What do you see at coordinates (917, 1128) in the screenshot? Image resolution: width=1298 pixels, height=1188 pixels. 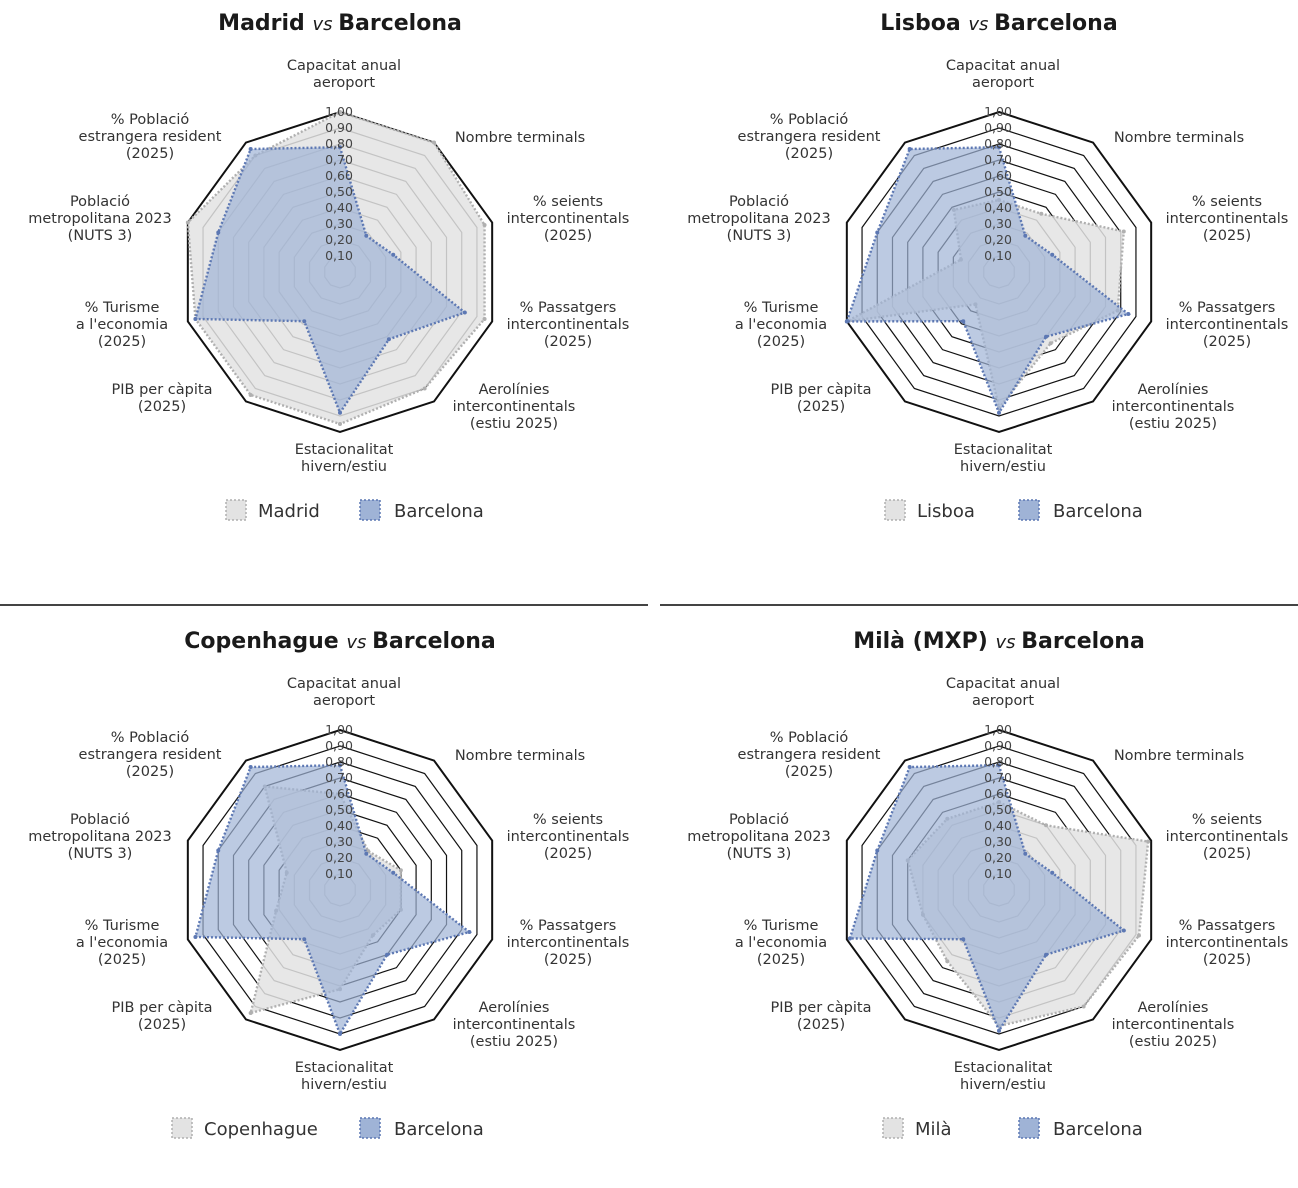 I see `legend-item-comparison: Milà` at bounding box center [917, 1128].